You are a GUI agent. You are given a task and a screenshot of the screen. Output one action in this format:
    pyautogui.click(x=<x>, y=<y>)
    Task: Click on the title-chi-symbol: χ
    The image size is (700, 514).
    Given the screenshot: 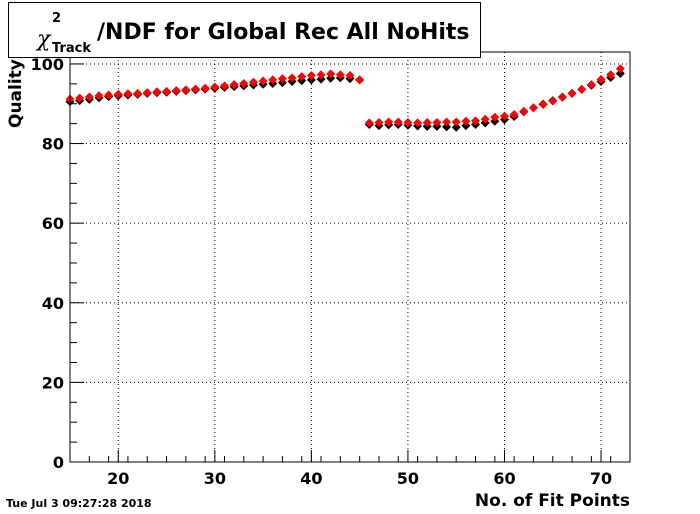 What is the action you would take?
    pyautogui.click(x=44, y=39)
    